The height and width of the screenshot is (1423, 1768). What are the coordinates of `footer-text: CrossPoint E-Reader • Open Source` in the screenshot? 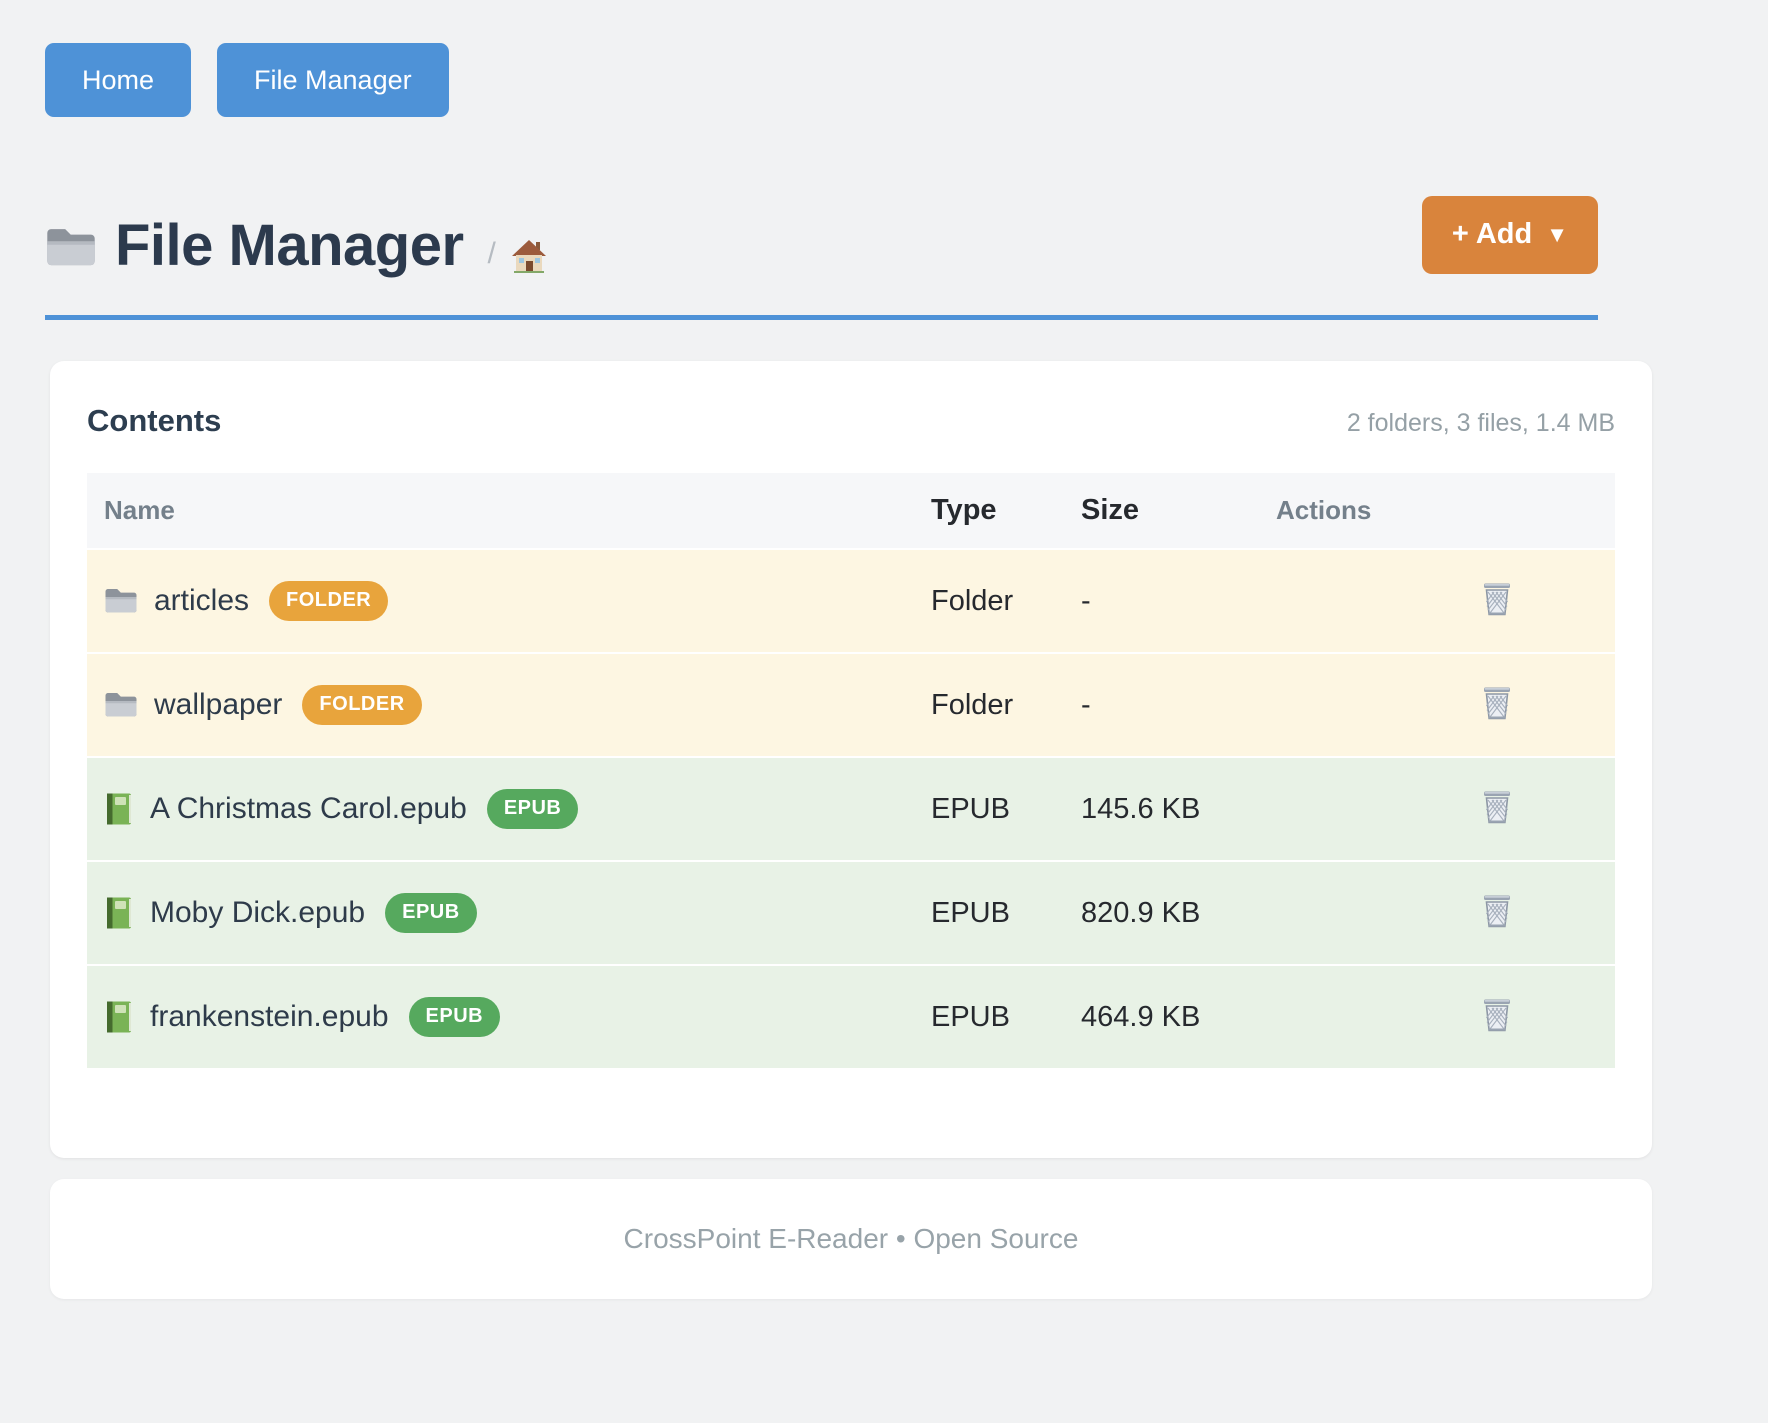 It's located at (851, 1238).